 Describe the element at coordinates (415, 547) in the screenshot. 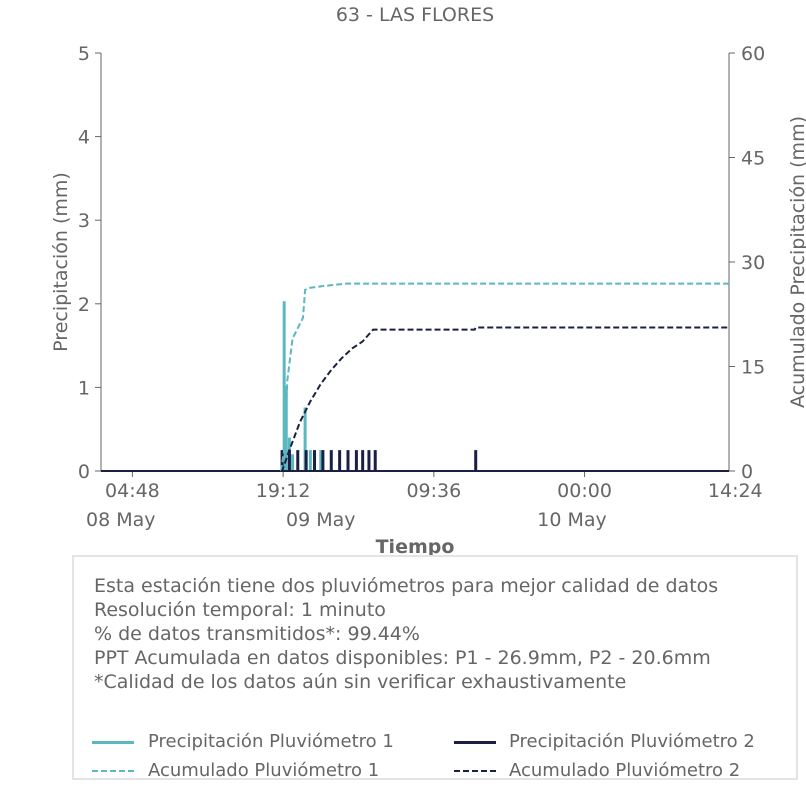

I see `x-axis-label: Tiempo` at that location.